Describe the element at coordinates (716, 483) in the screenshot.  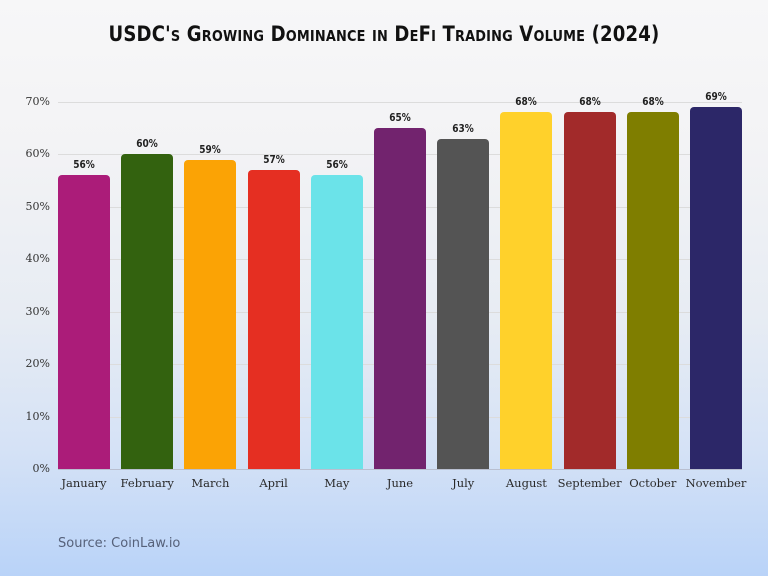
I see `x-tick-label: November` at that location.